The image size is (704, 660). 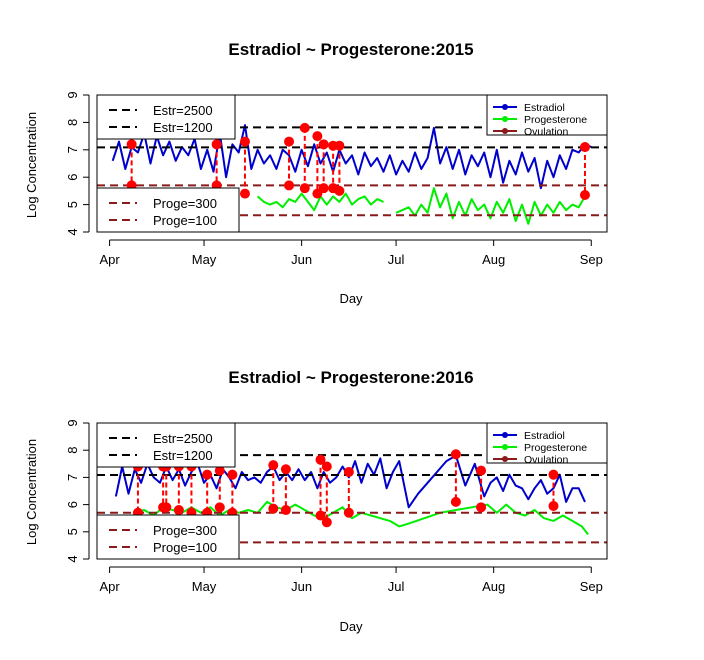 I want to click on legend-progesterone-thresholds: Proge=300 Proge=100, so click(x=168, y=210).